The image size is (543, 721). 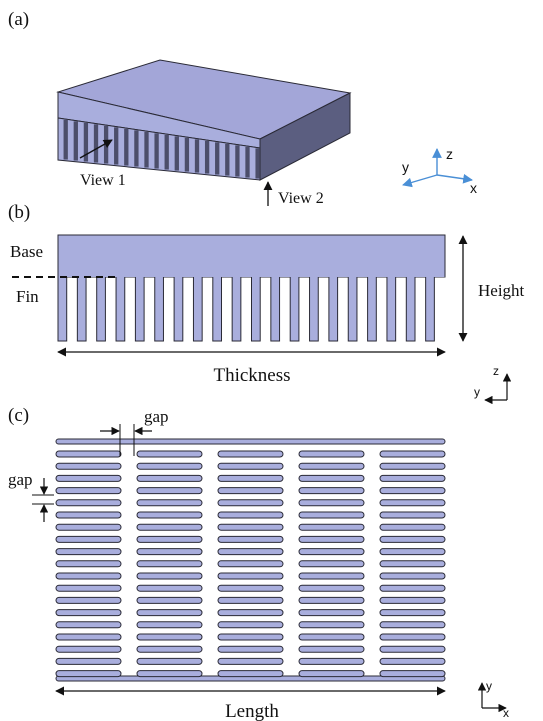 What do you see at coordinates (251, 308) in the screenshot?
I see `fin-row` at bounding box center [251, 308].